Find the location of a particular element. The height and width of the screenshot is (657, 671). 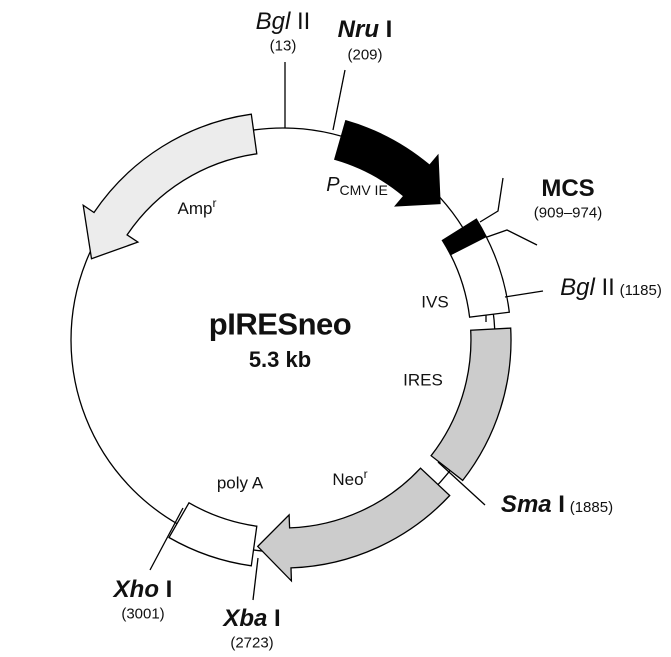

site-bglii-1185: Bgl II (1185) is located at coordinates (611, 287).